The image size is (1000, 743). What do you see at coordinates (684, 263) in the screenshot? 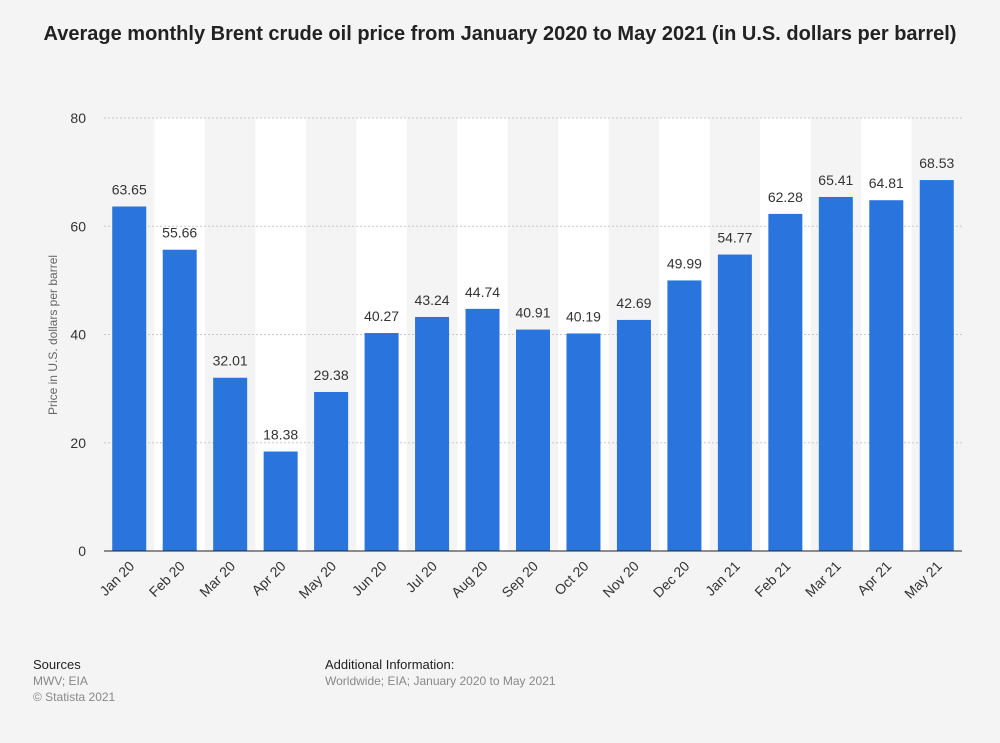
I see `data-label: 49.99` at bounding box center [684, 263].